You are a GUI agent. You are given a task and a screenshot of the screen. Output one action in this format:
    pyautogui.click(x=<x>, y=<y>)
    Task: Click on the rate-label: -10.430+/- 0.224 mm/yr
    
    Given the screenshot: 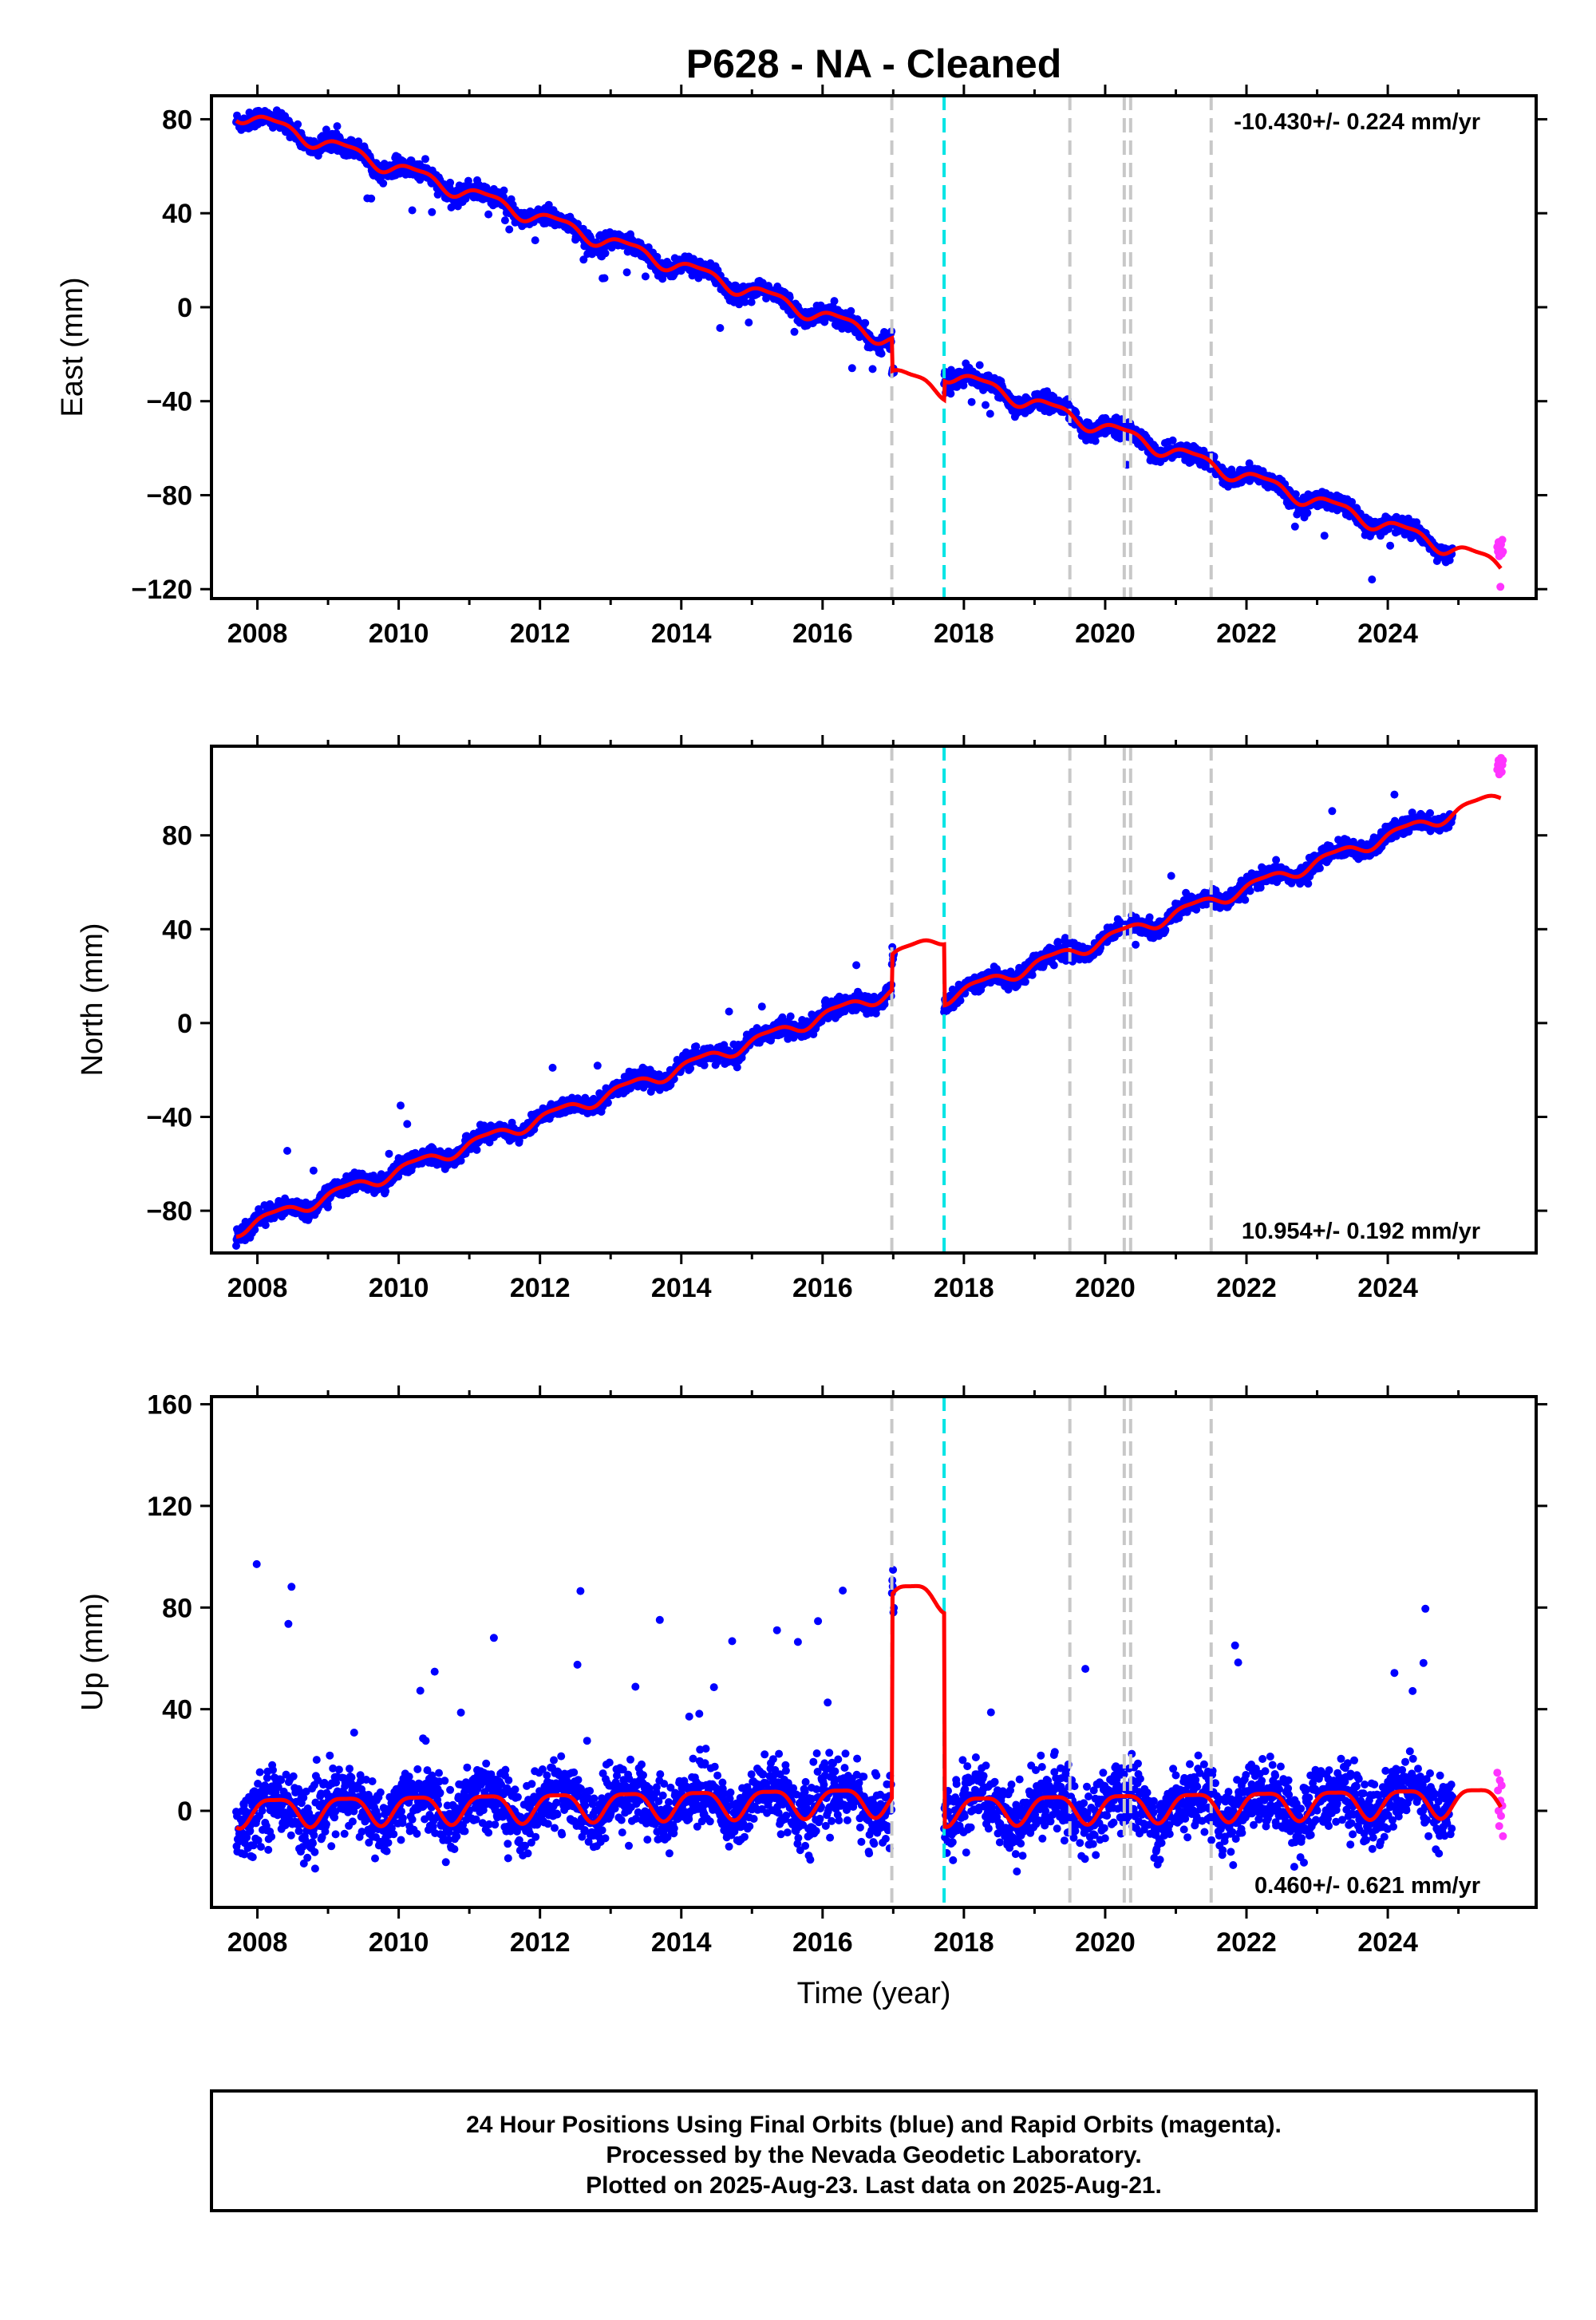 What is the action you would take?
    pyautogui.click(x=1357, y=122)
    